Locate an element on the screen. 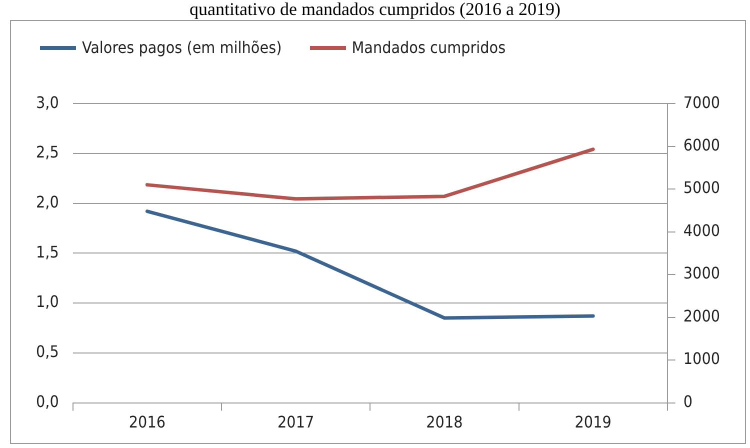 The image size is (750, 448). y-tick-label: 2,0 is located at coordinates (47, 202).